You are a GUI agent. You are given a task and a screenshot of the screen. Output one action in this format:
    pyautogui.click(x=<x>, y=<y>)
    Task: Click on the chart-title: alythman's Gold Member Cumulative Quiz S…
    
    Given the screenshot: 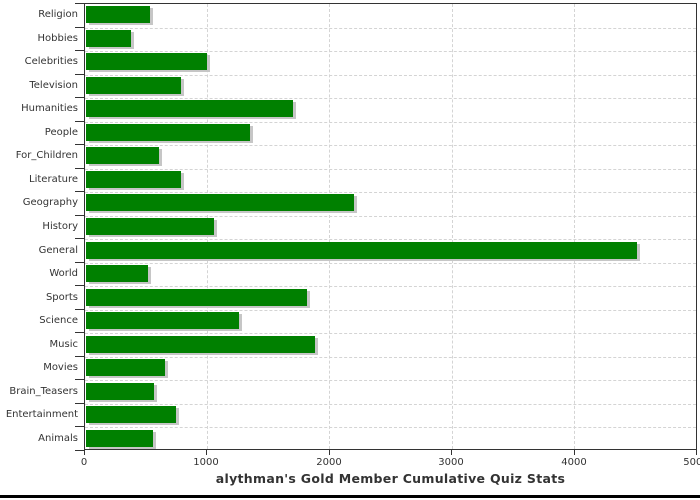 What is the action you would take?
    pyautogui.click(x=390, y=478)
    